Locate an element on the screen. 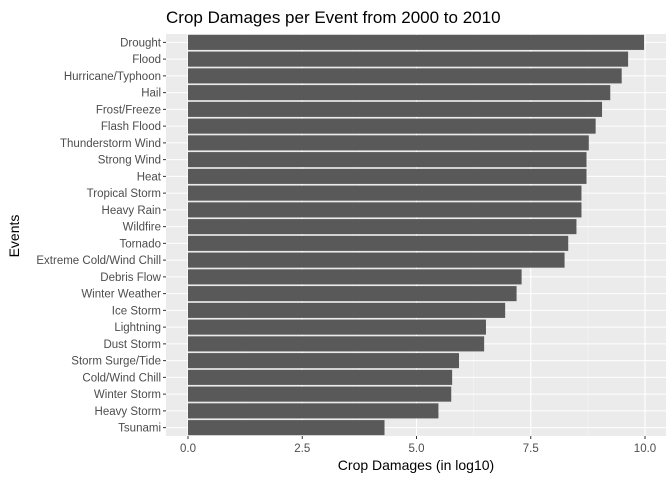  y-tick-label: Lightning is located at coordinates (137, 328).